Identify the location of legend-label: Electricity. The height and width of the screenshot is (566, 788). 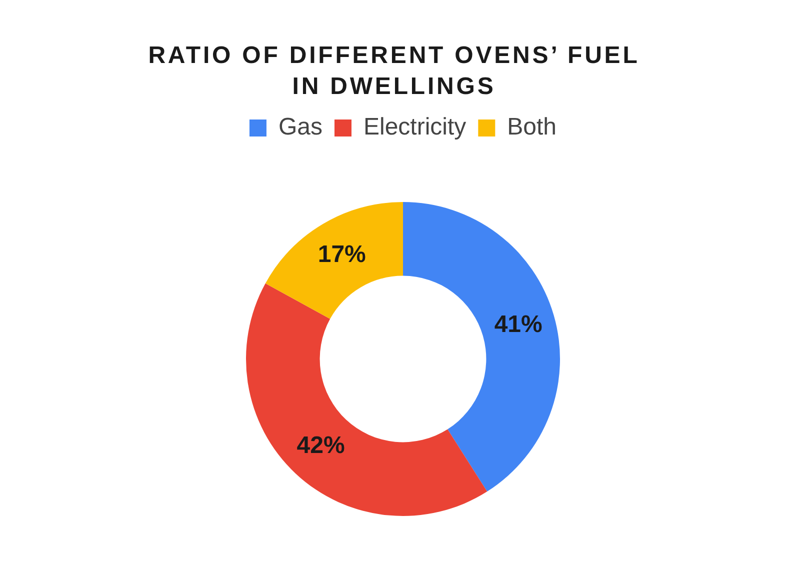
(414, 127).